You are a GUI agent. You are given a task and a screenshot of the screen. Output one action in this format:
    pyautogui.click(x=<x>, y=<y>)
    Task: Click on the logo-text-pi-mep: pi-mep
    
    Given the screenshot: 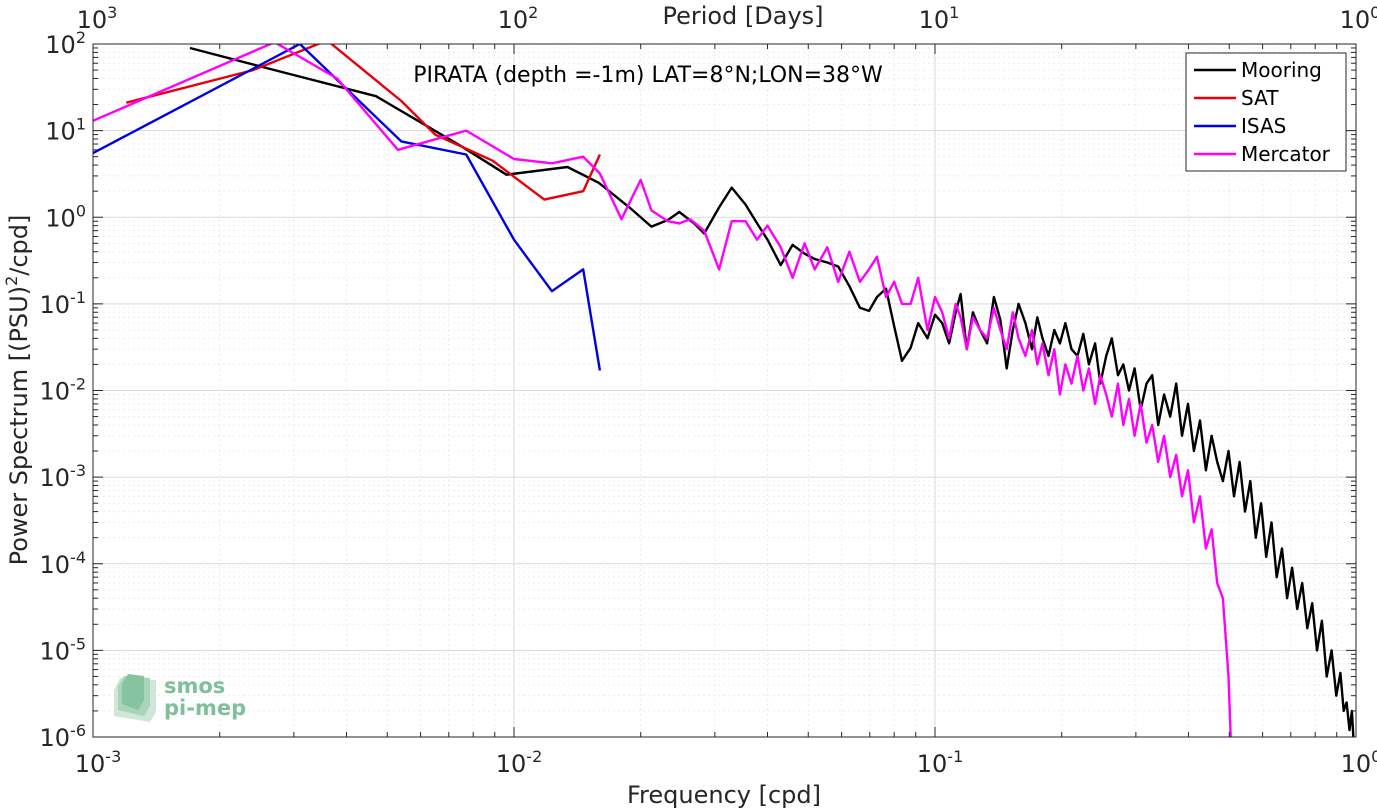 What is the action you would take?
    pyautogui.click(x=205, y=708)
    